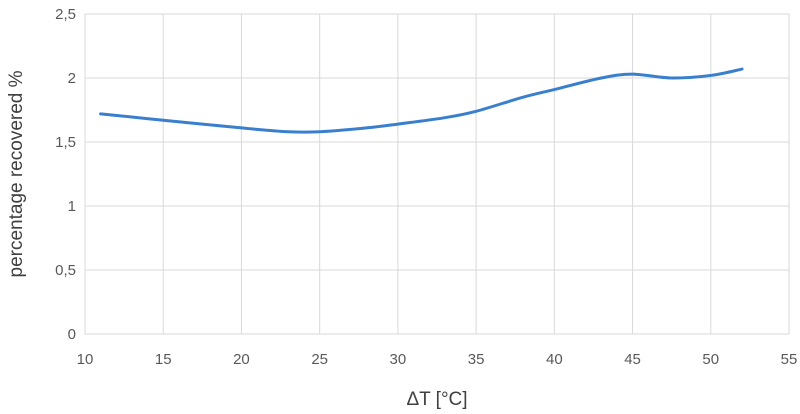 The width and height of the screenshot is (800, 414). I want to click on x-tick-label: 45, so click(632, 359).